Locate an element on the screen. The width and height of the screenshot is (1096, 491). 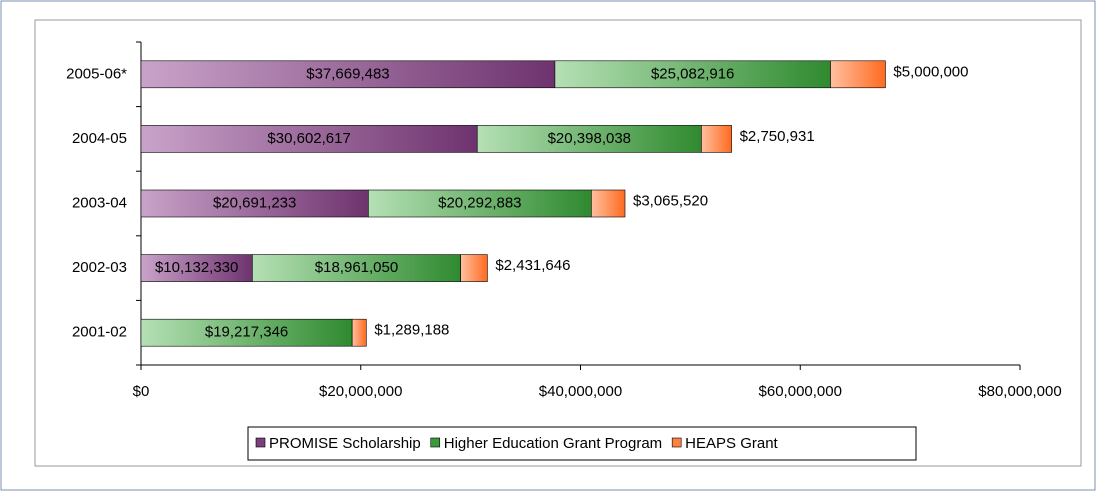
data-label: $20,292,883 is located at coordinates (479, 202).